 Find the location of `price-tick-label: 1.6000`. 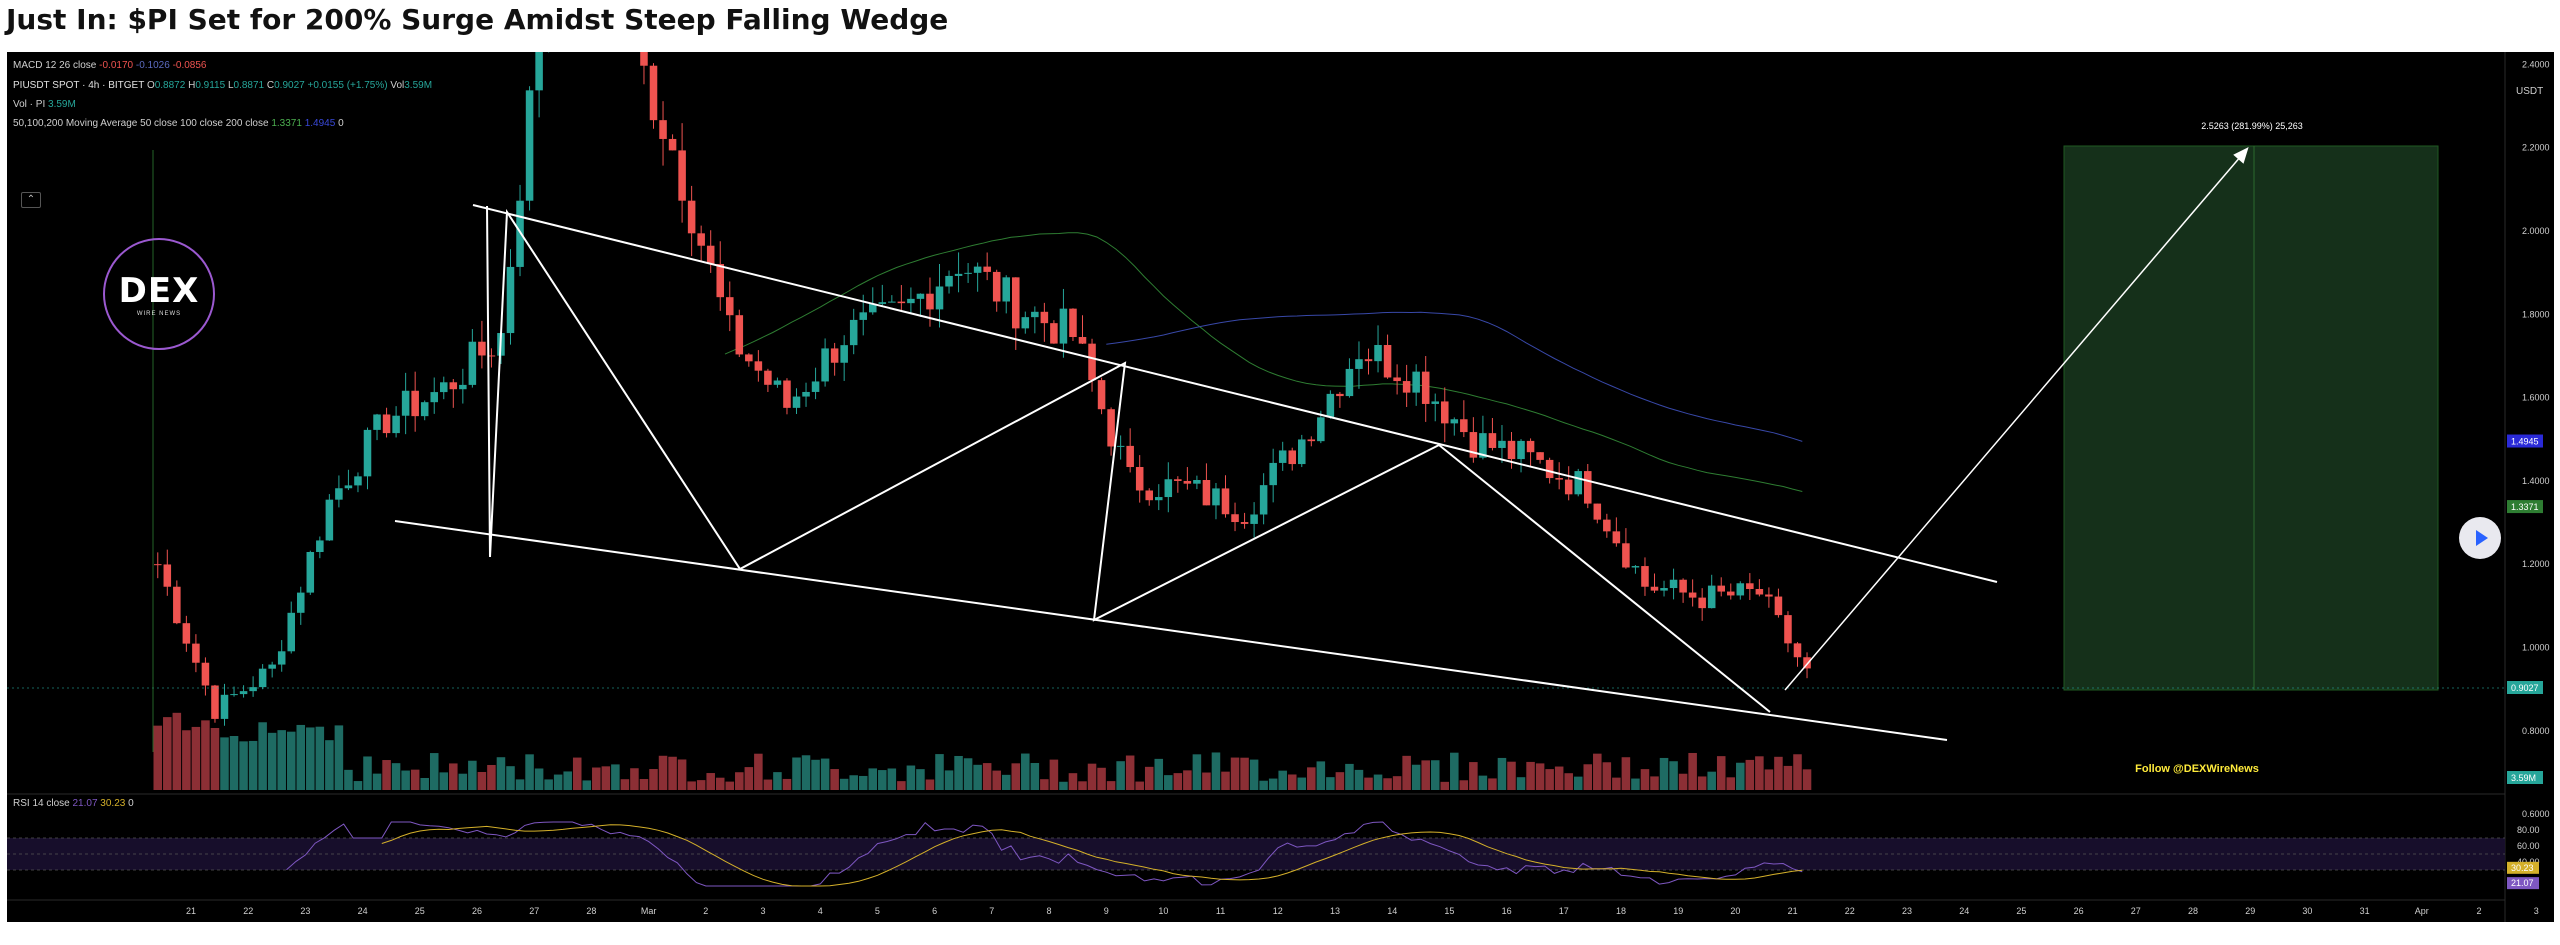

price-tick-label: 1.6000 is located at coordinates (2536, 398).